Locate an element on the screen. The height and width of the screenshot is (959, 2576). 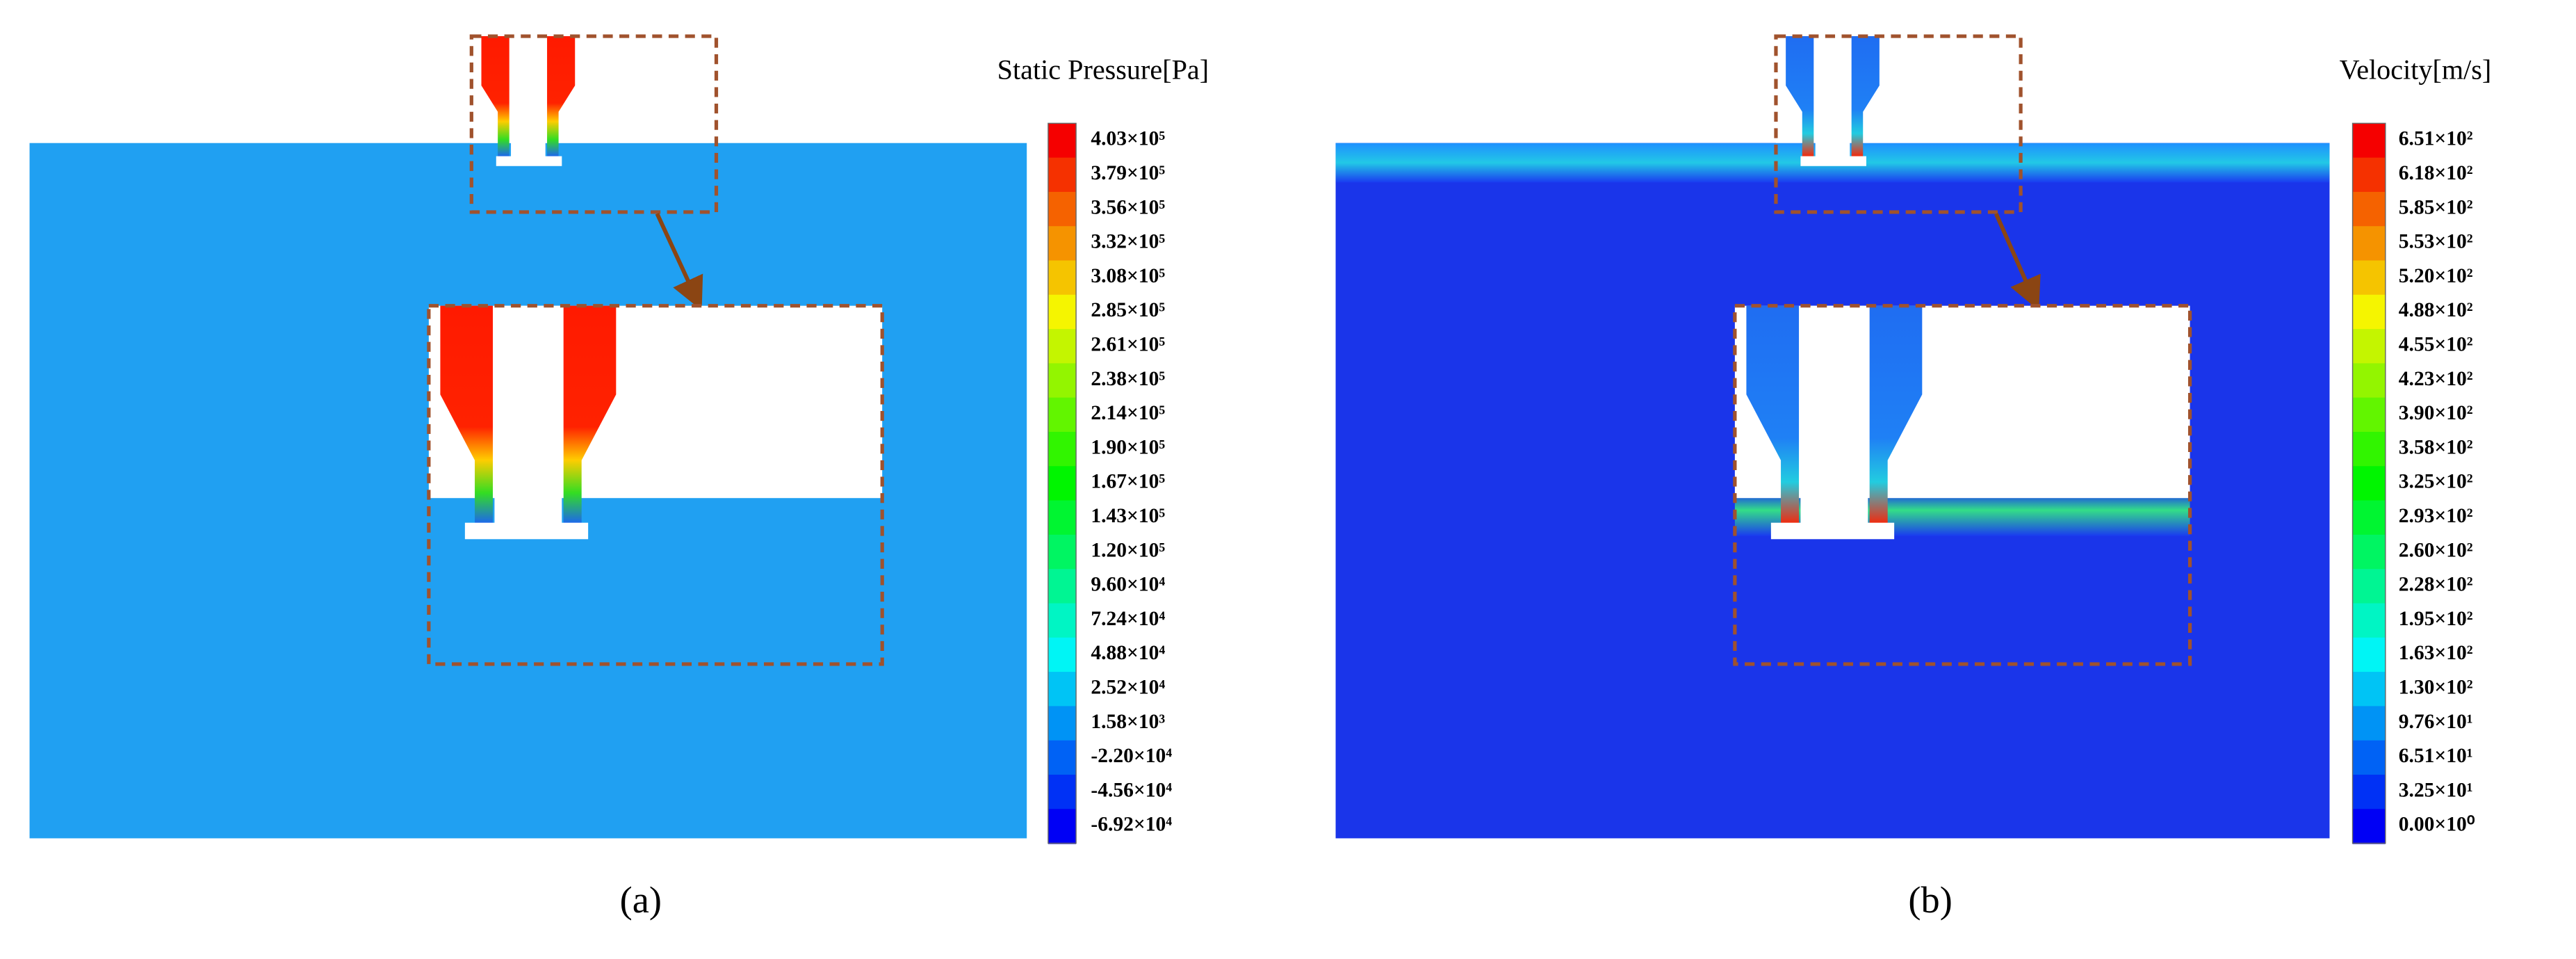
colorbar-label: 2.85×10⁵ is located at coordinates (1128, 310).